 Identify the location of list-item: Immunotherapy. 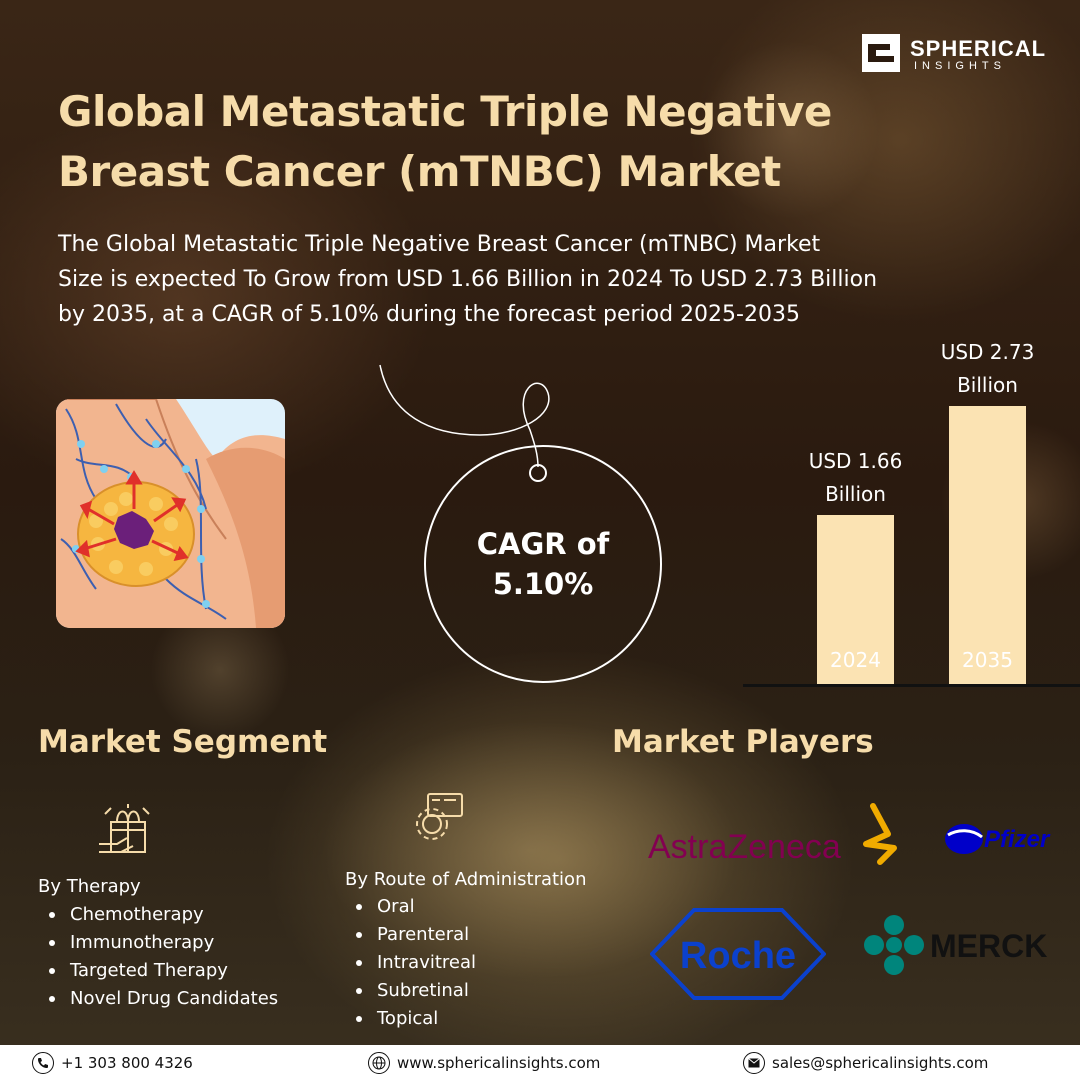
(161, 943).